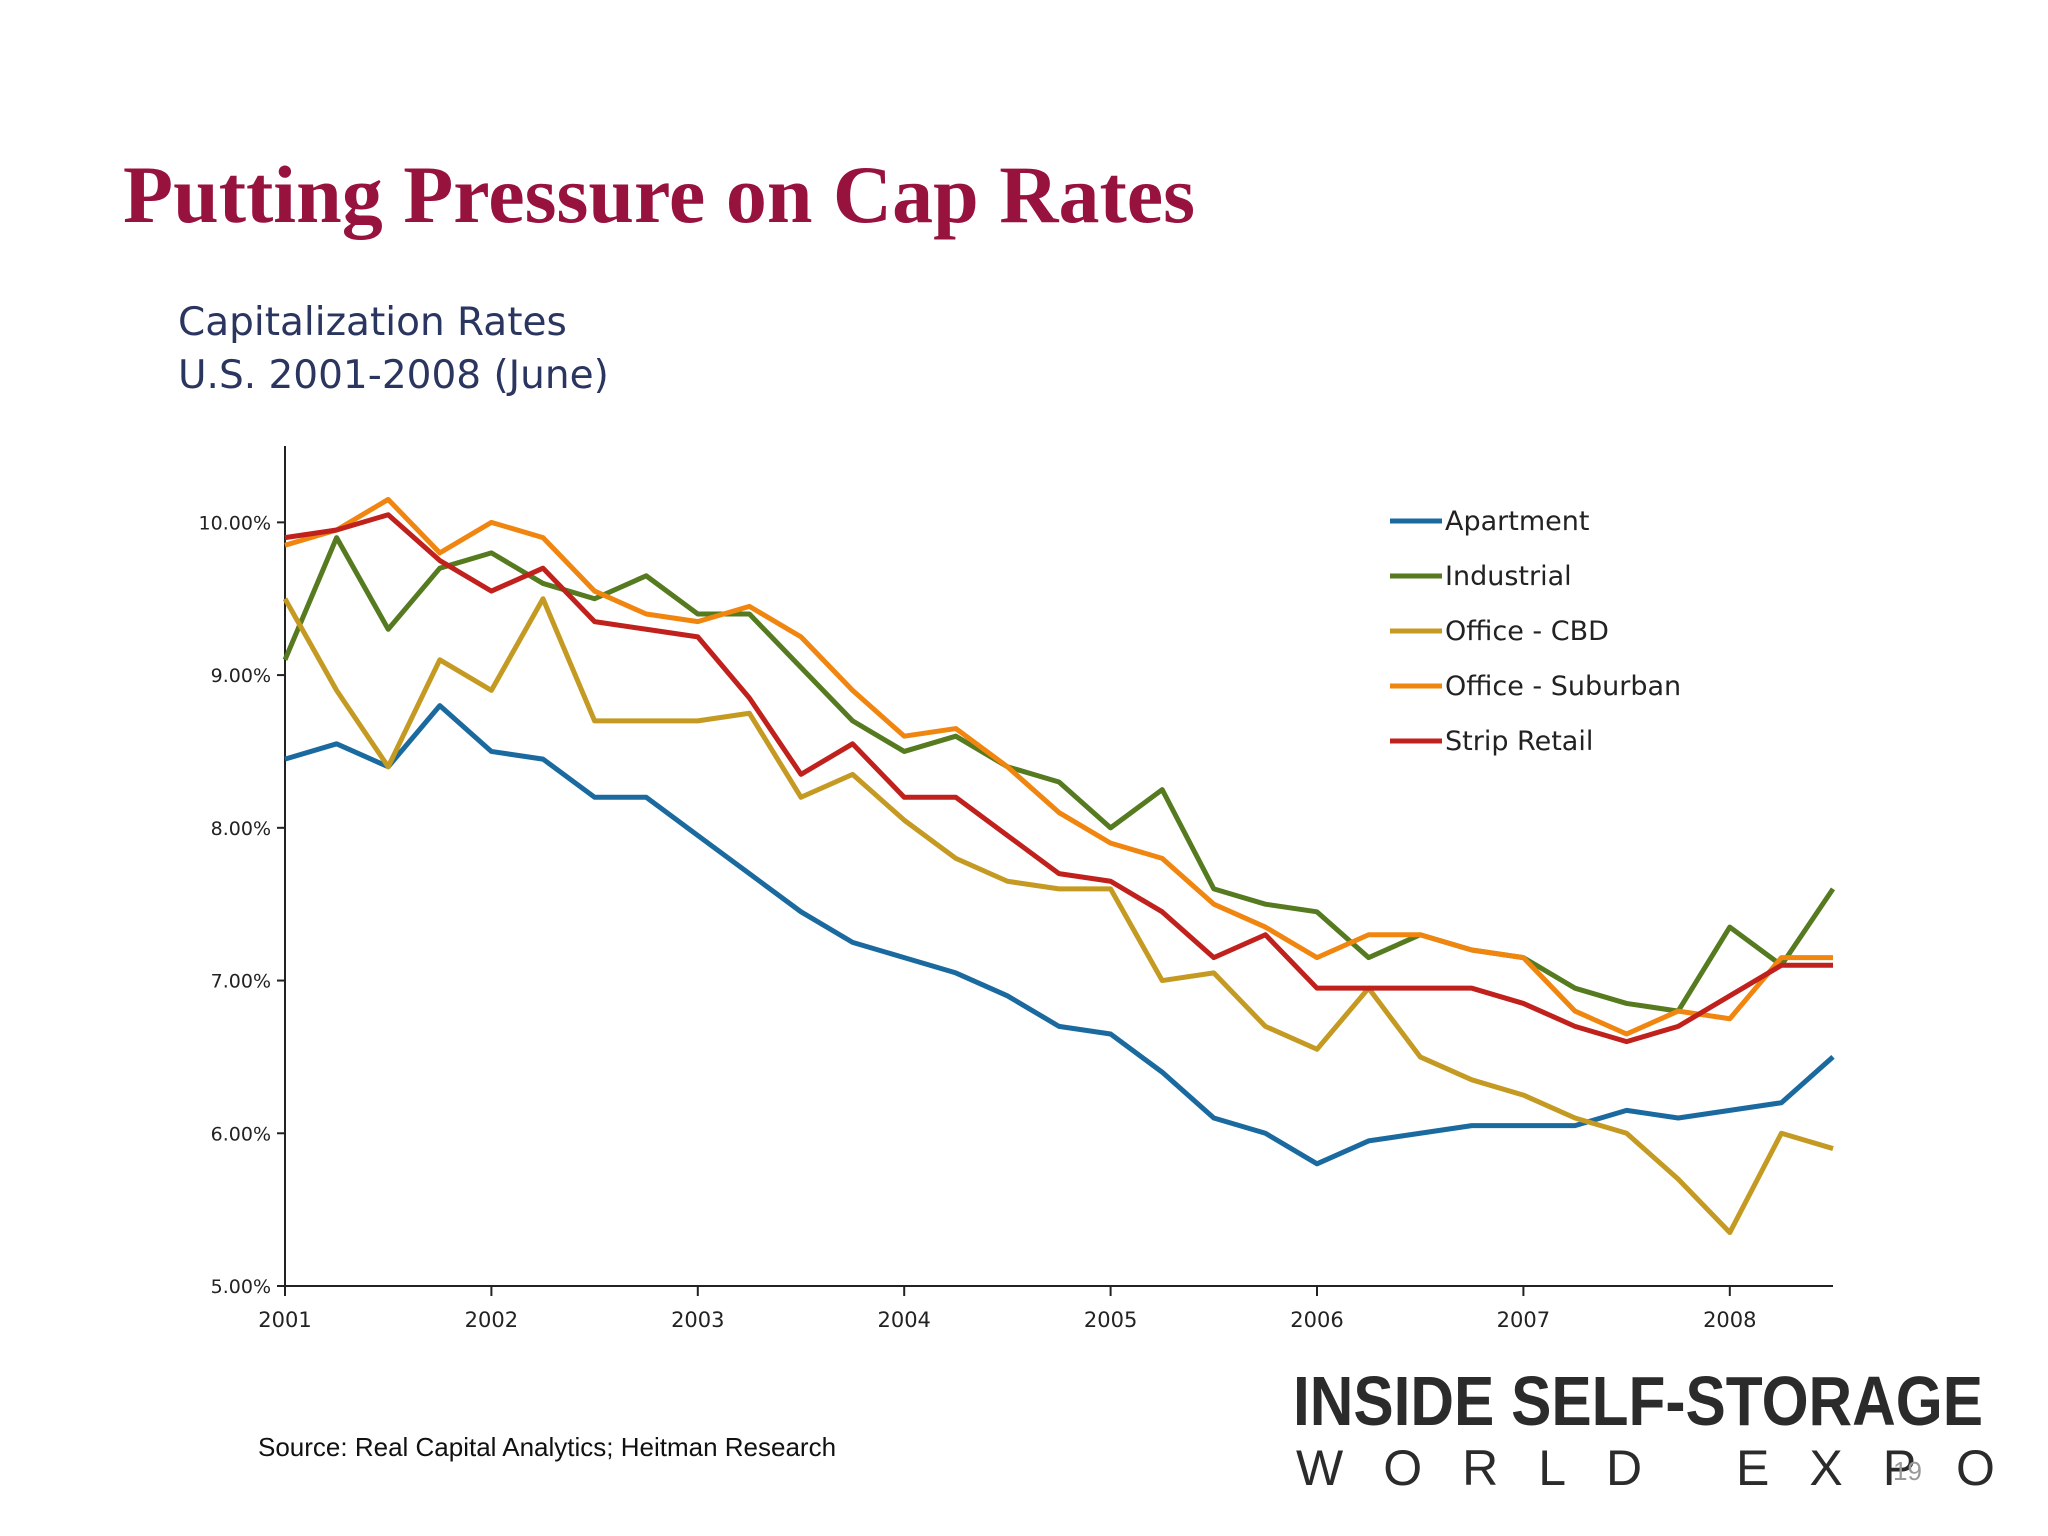 This screenshot has height=1536, width=2048. What do you see at coordinates (1519, 741) in the screenshot?
I see `legend-label: Strip Retail` at bounding box center [1519, 741].